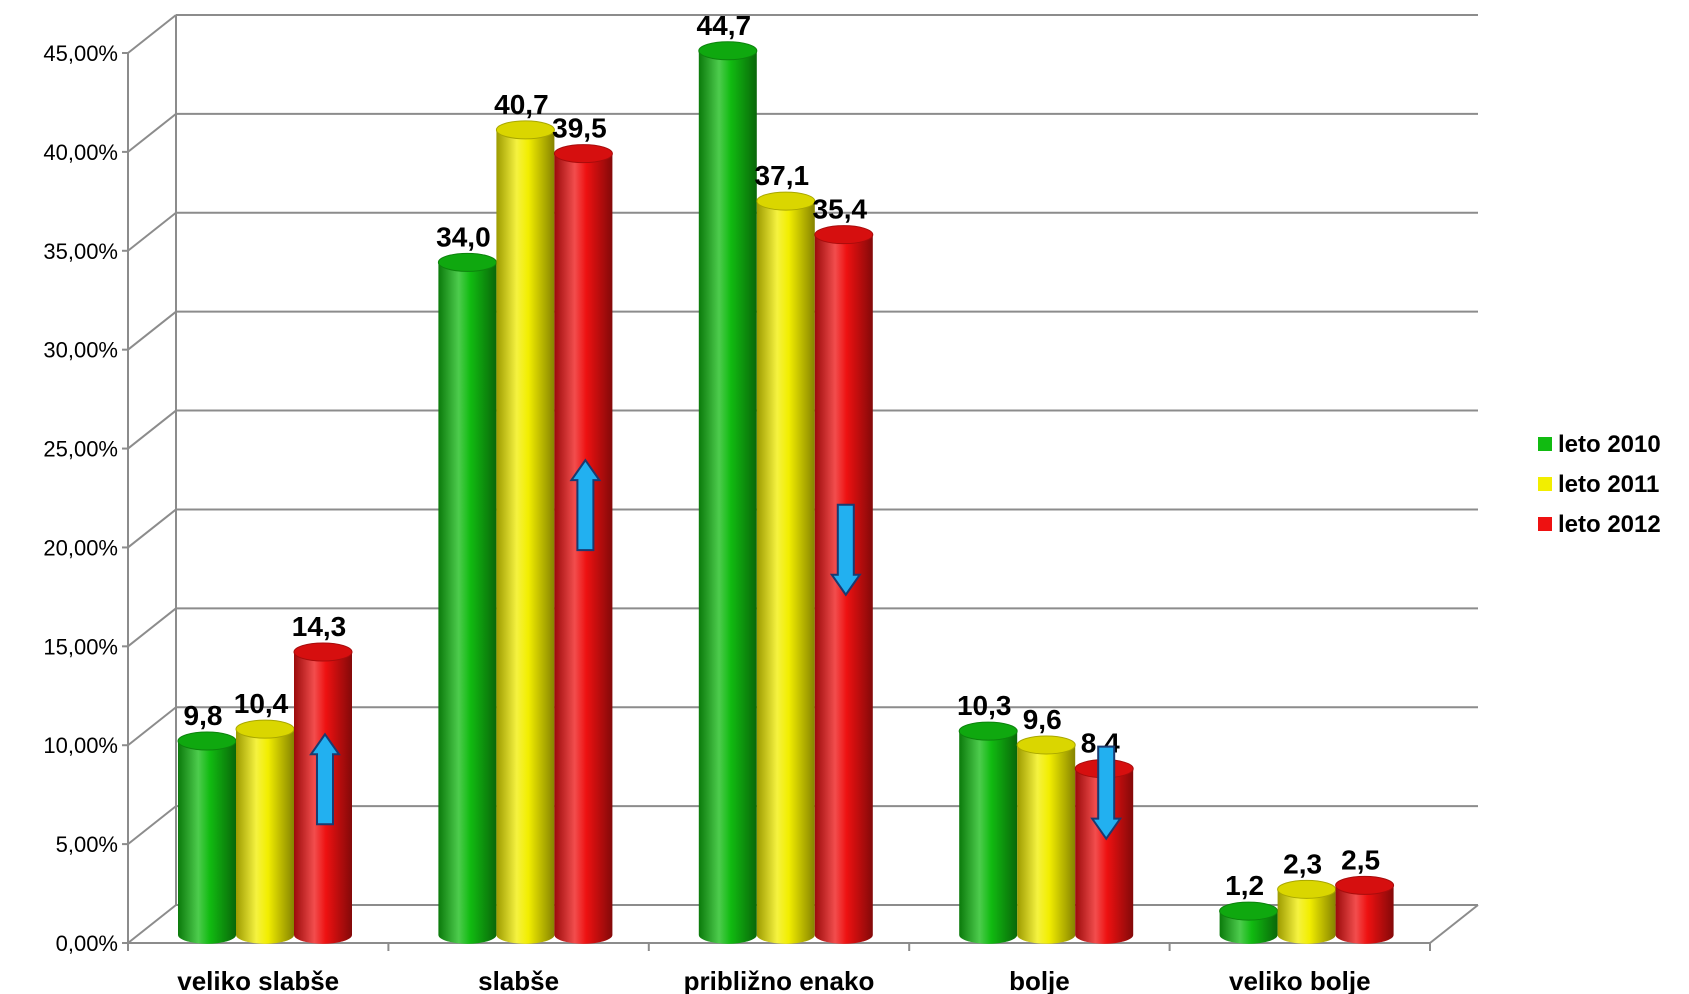 Image resolution: width=1689 pixels, height=994 pixels. Describe the element at coordinates (1609, 444) in the screenshot. I see `legend-entry: leto 2010` at that location.